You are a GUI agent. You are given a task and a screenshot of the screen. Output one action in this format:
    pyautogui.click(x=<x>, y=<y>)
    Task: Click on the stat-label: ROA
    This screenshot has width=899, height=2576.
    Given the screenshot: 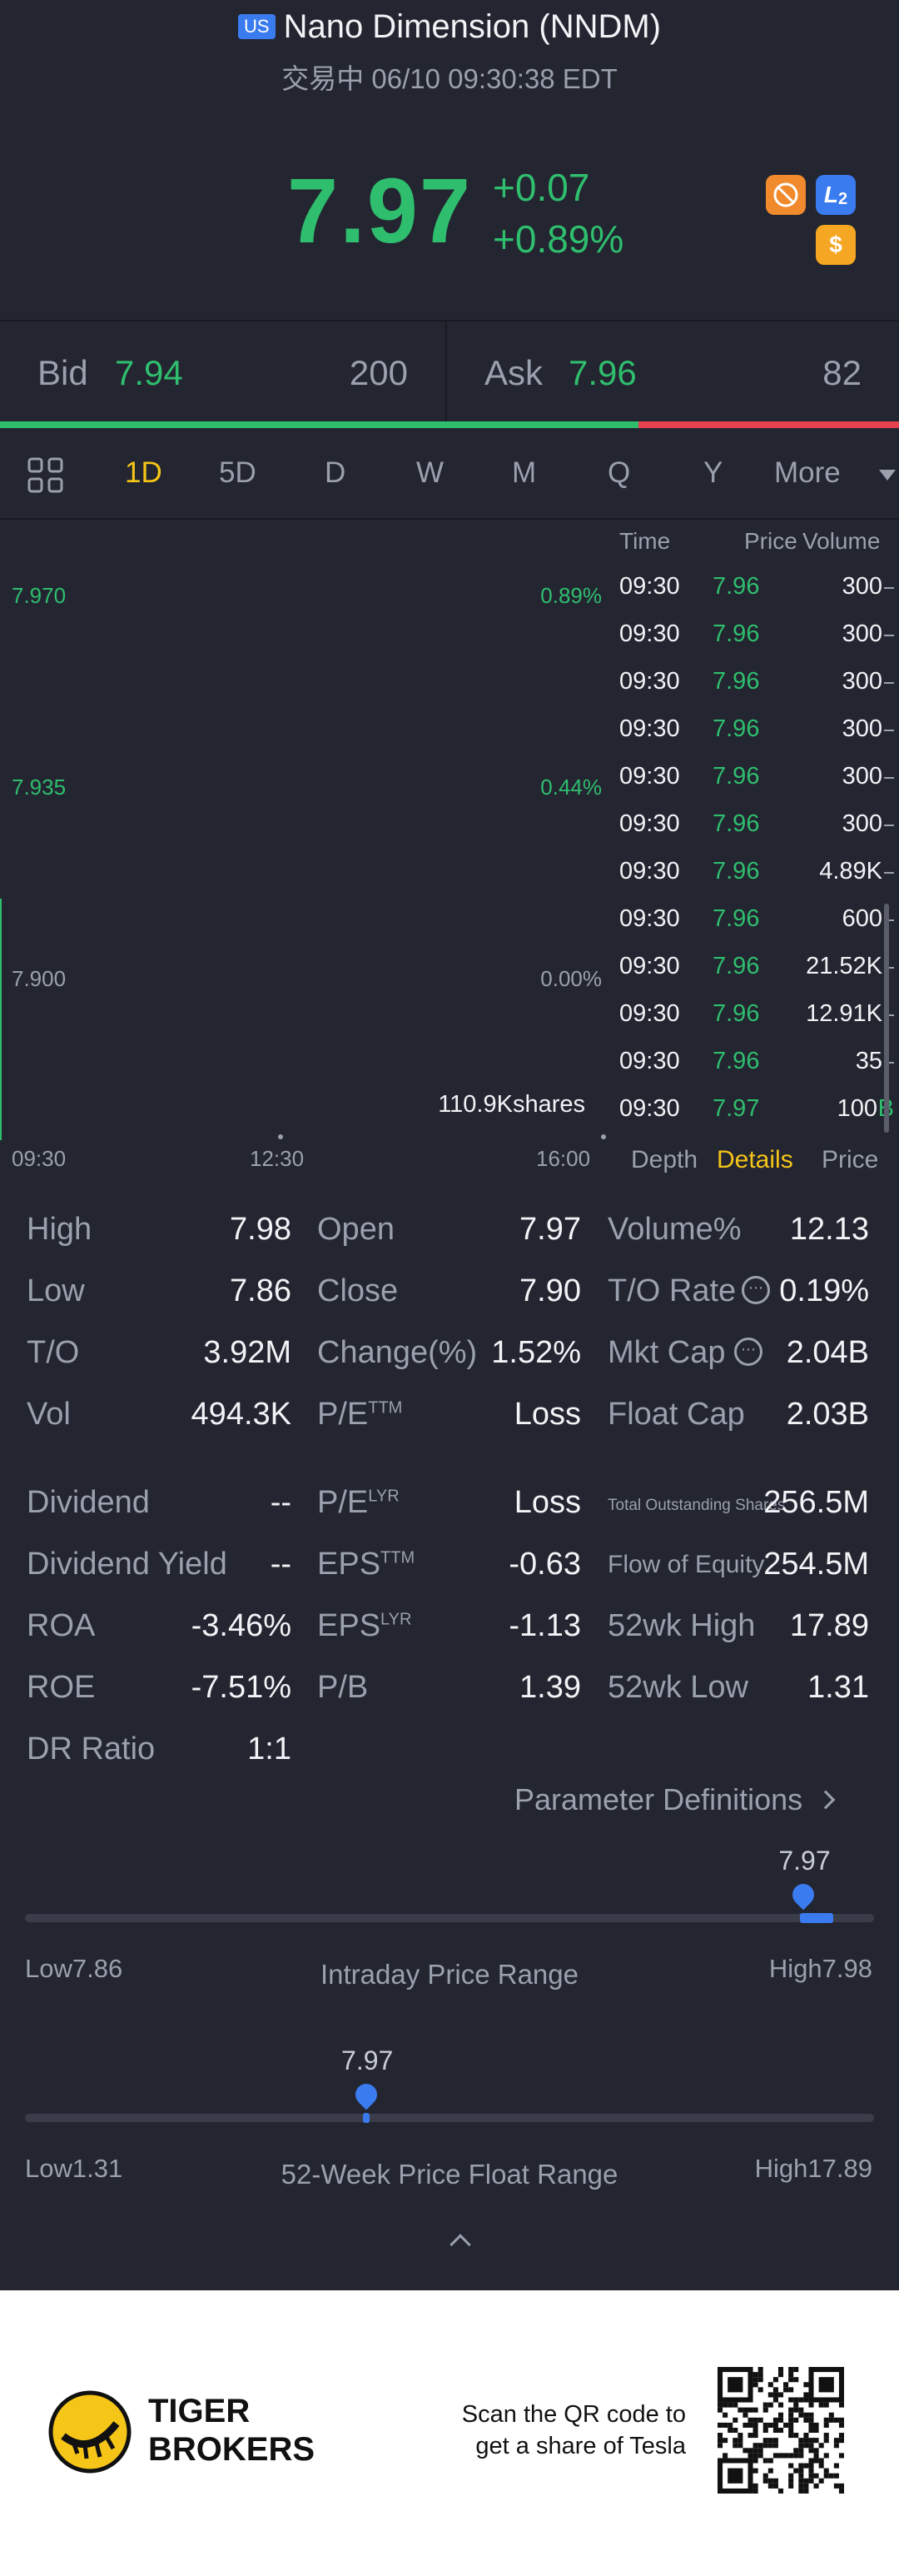 What is the action you would take?
    pyautogui.click(x=61, y=1626)
    